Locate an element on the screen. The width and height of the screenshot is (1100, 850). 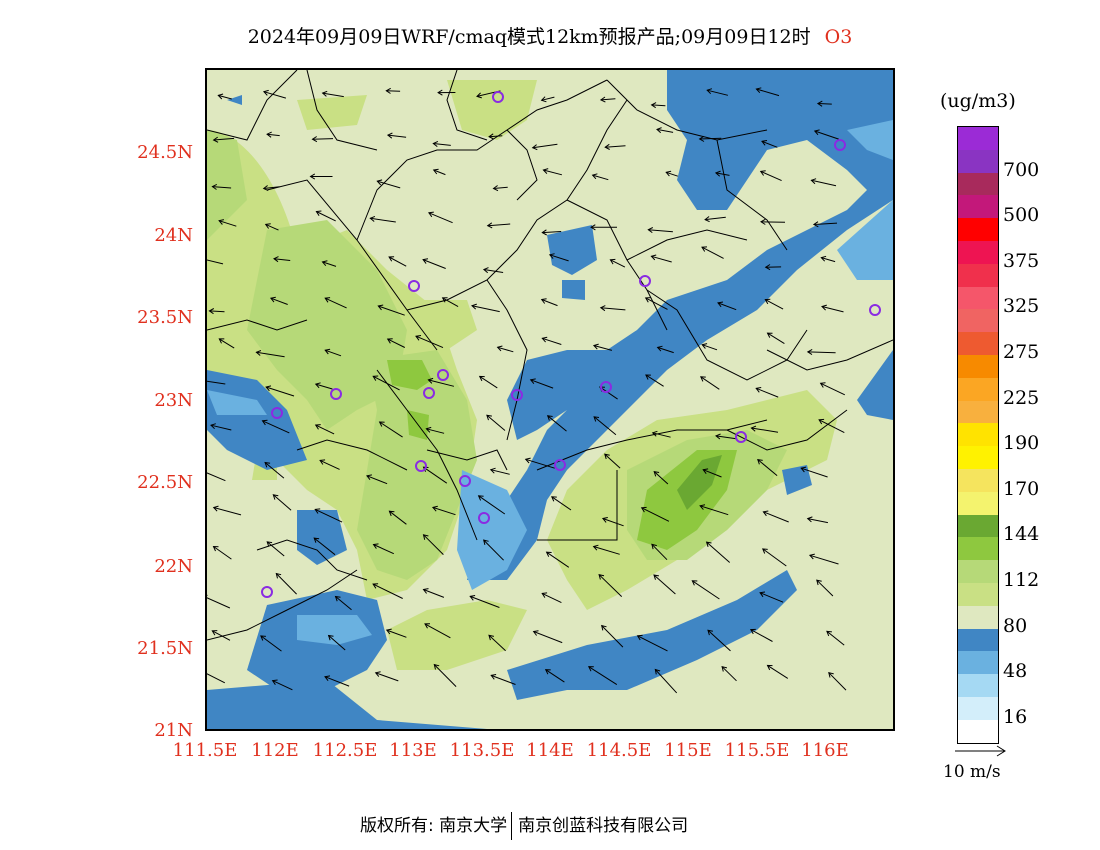
legend-label: 500 is located at coordinates (1021, 215).